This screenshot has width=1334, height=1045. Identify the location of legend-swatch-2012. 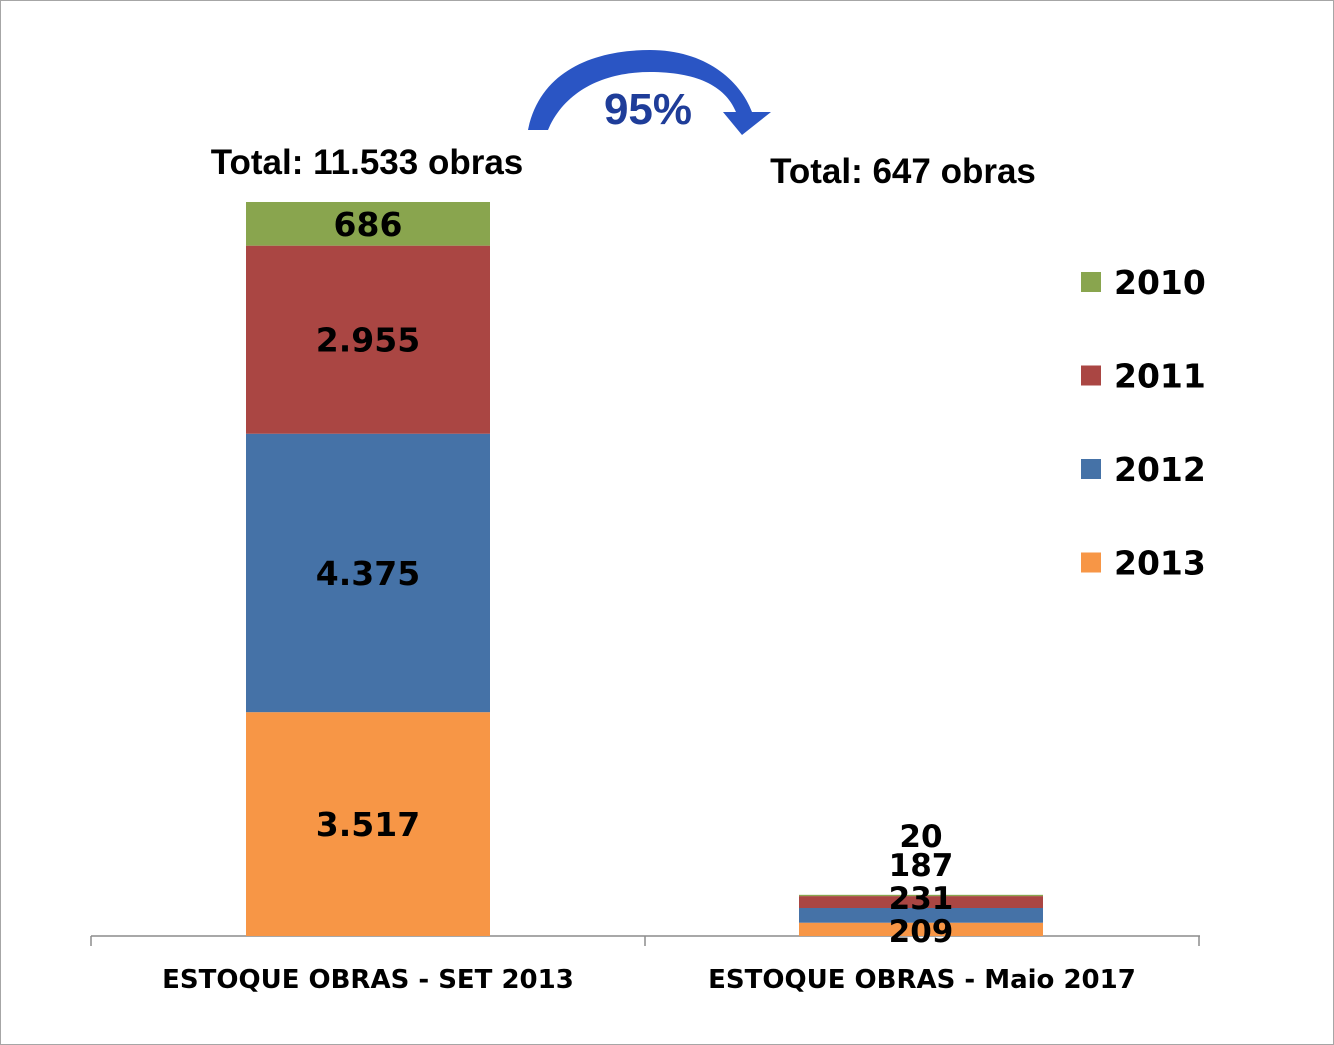
(1091, 469).